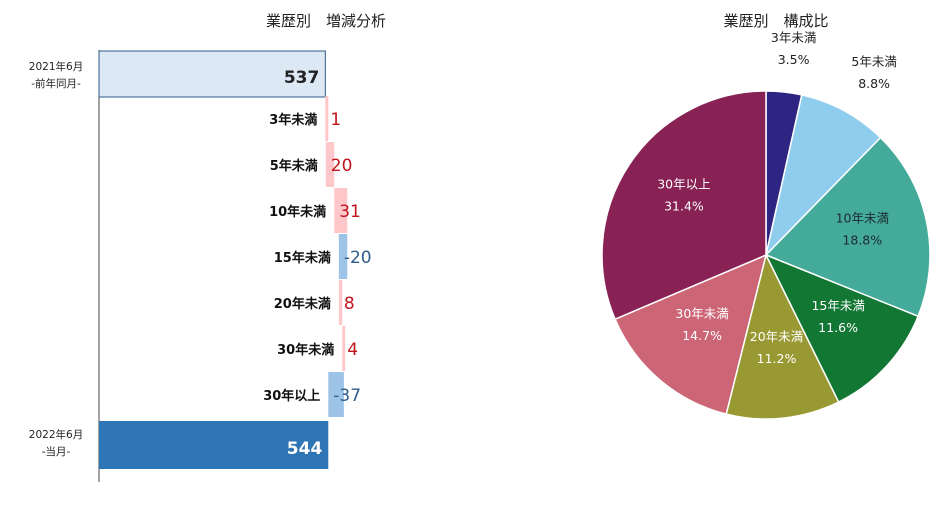 This screenshot has width=951, height=505. I want to click on pie-label-2: 5年未満, so click(873, 61).